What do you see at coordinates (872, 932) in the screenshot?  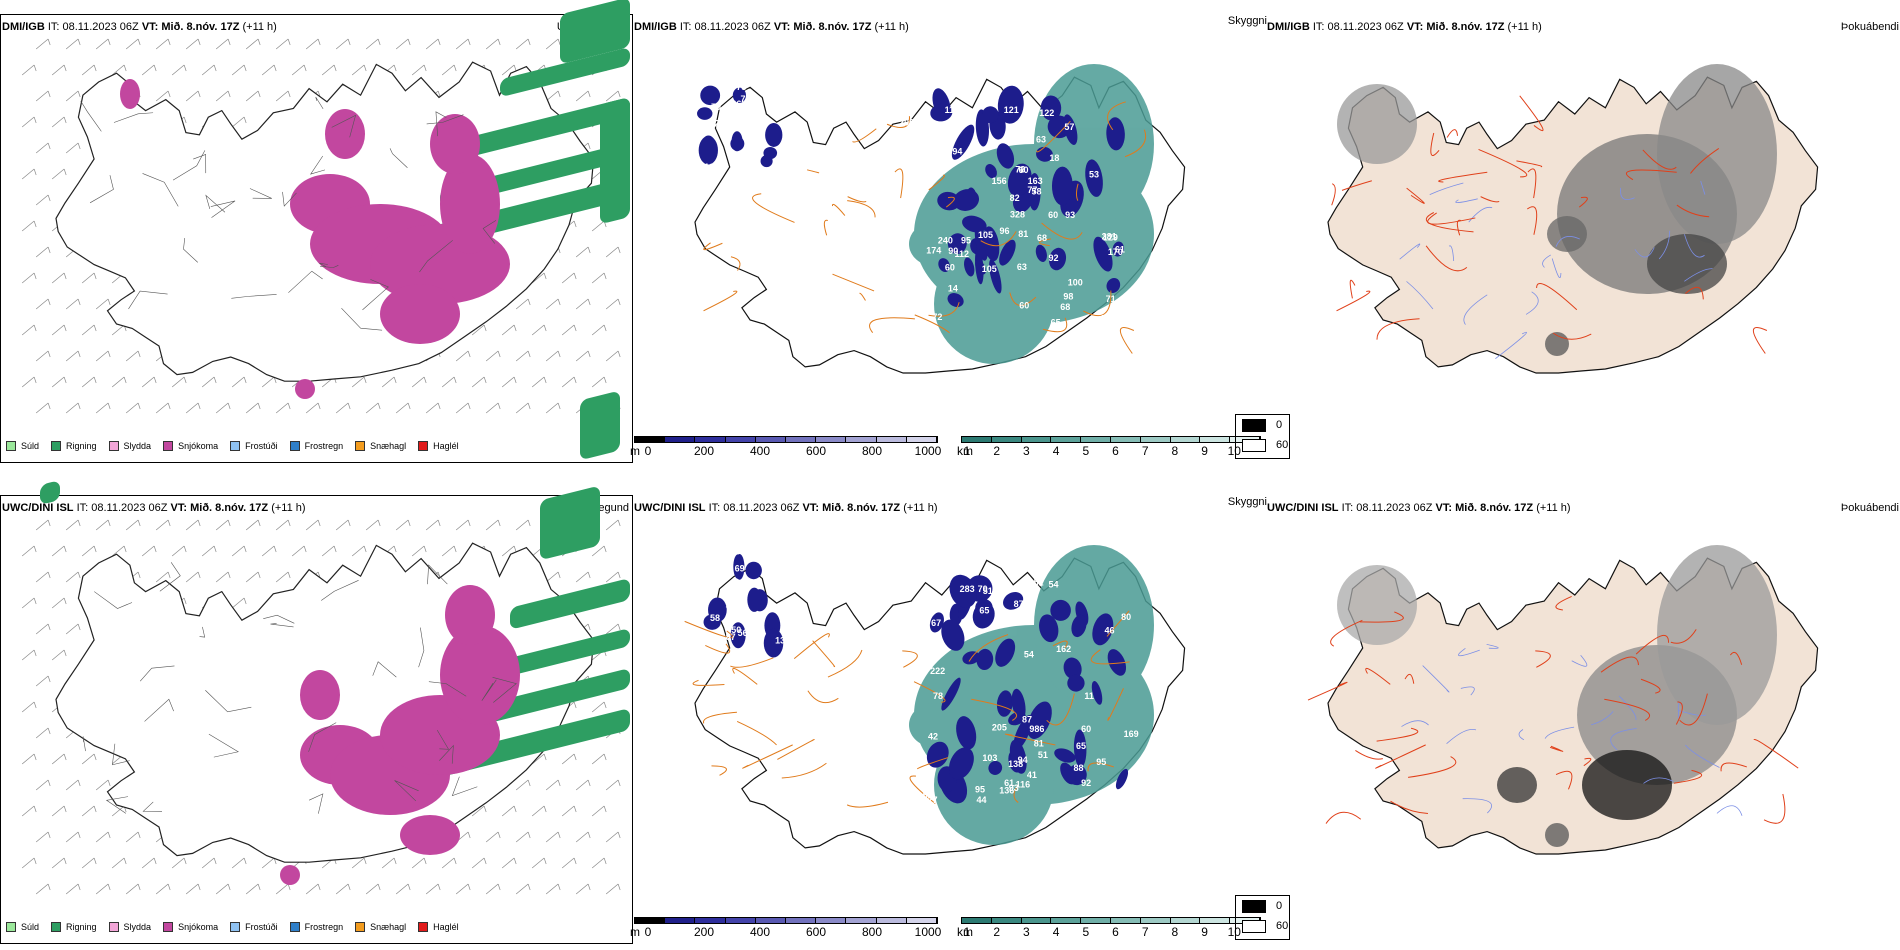 I see `colorbar-tick-label: 800` at bounding box center [872, 932].